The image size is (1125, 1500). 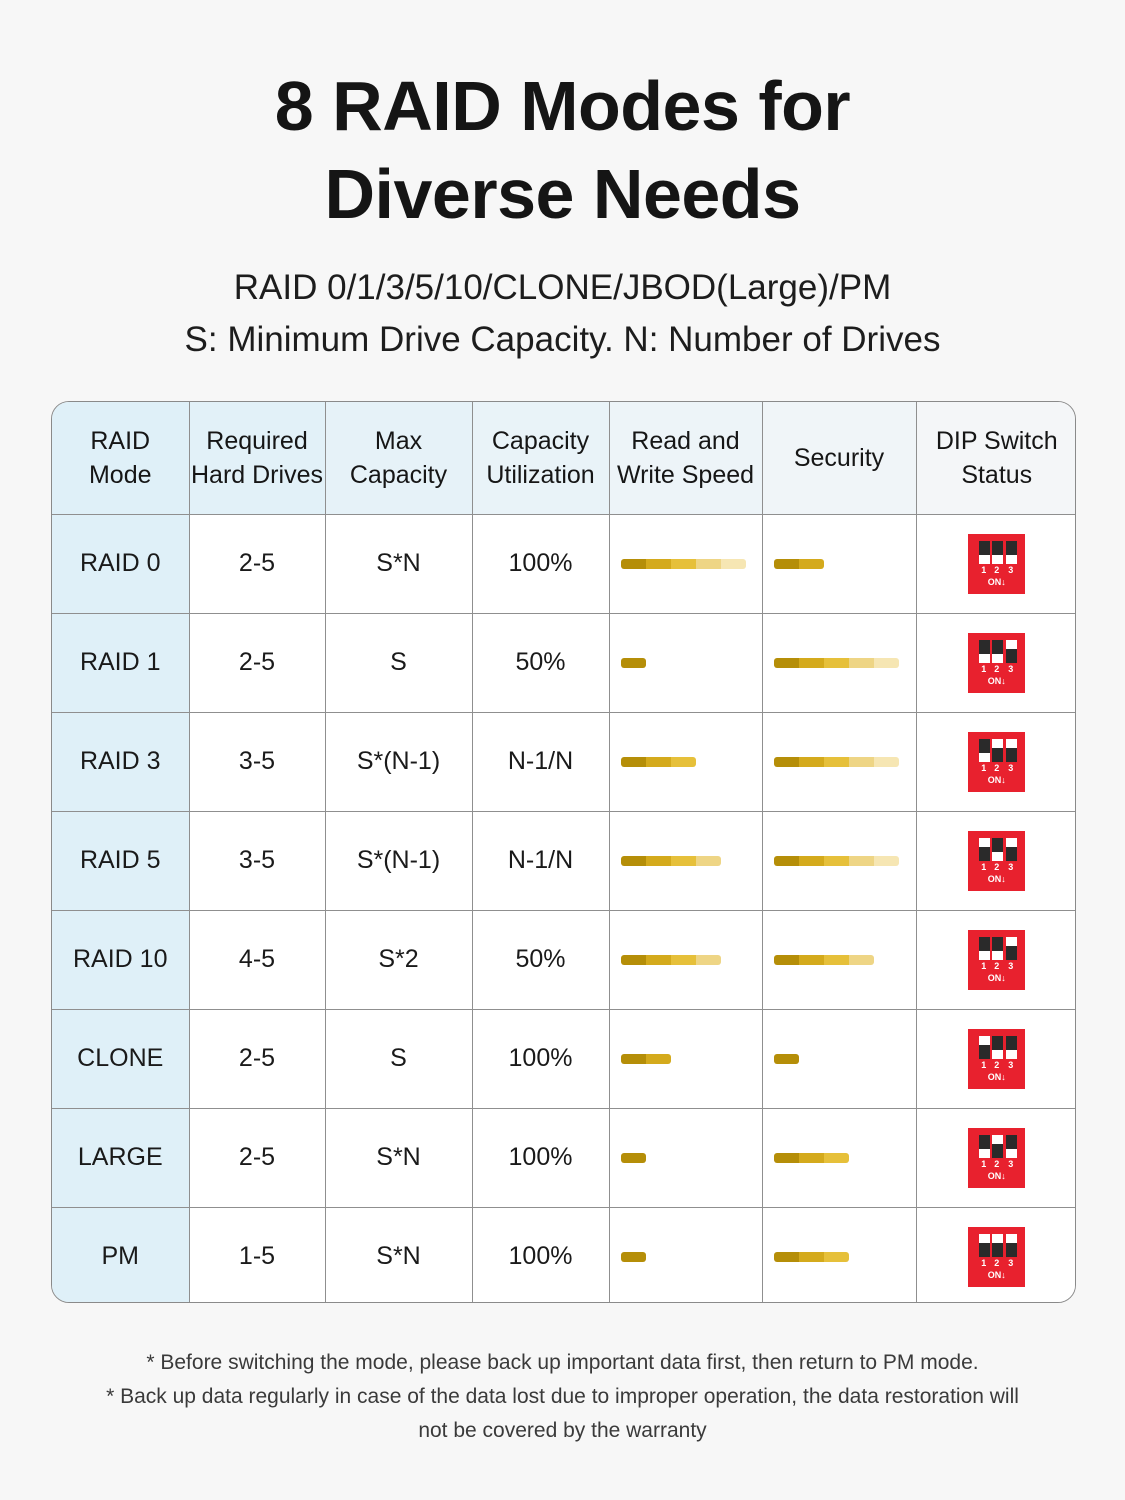 I want to click on cell-raid-mode: CLONE, so click(x=121, y=1058).